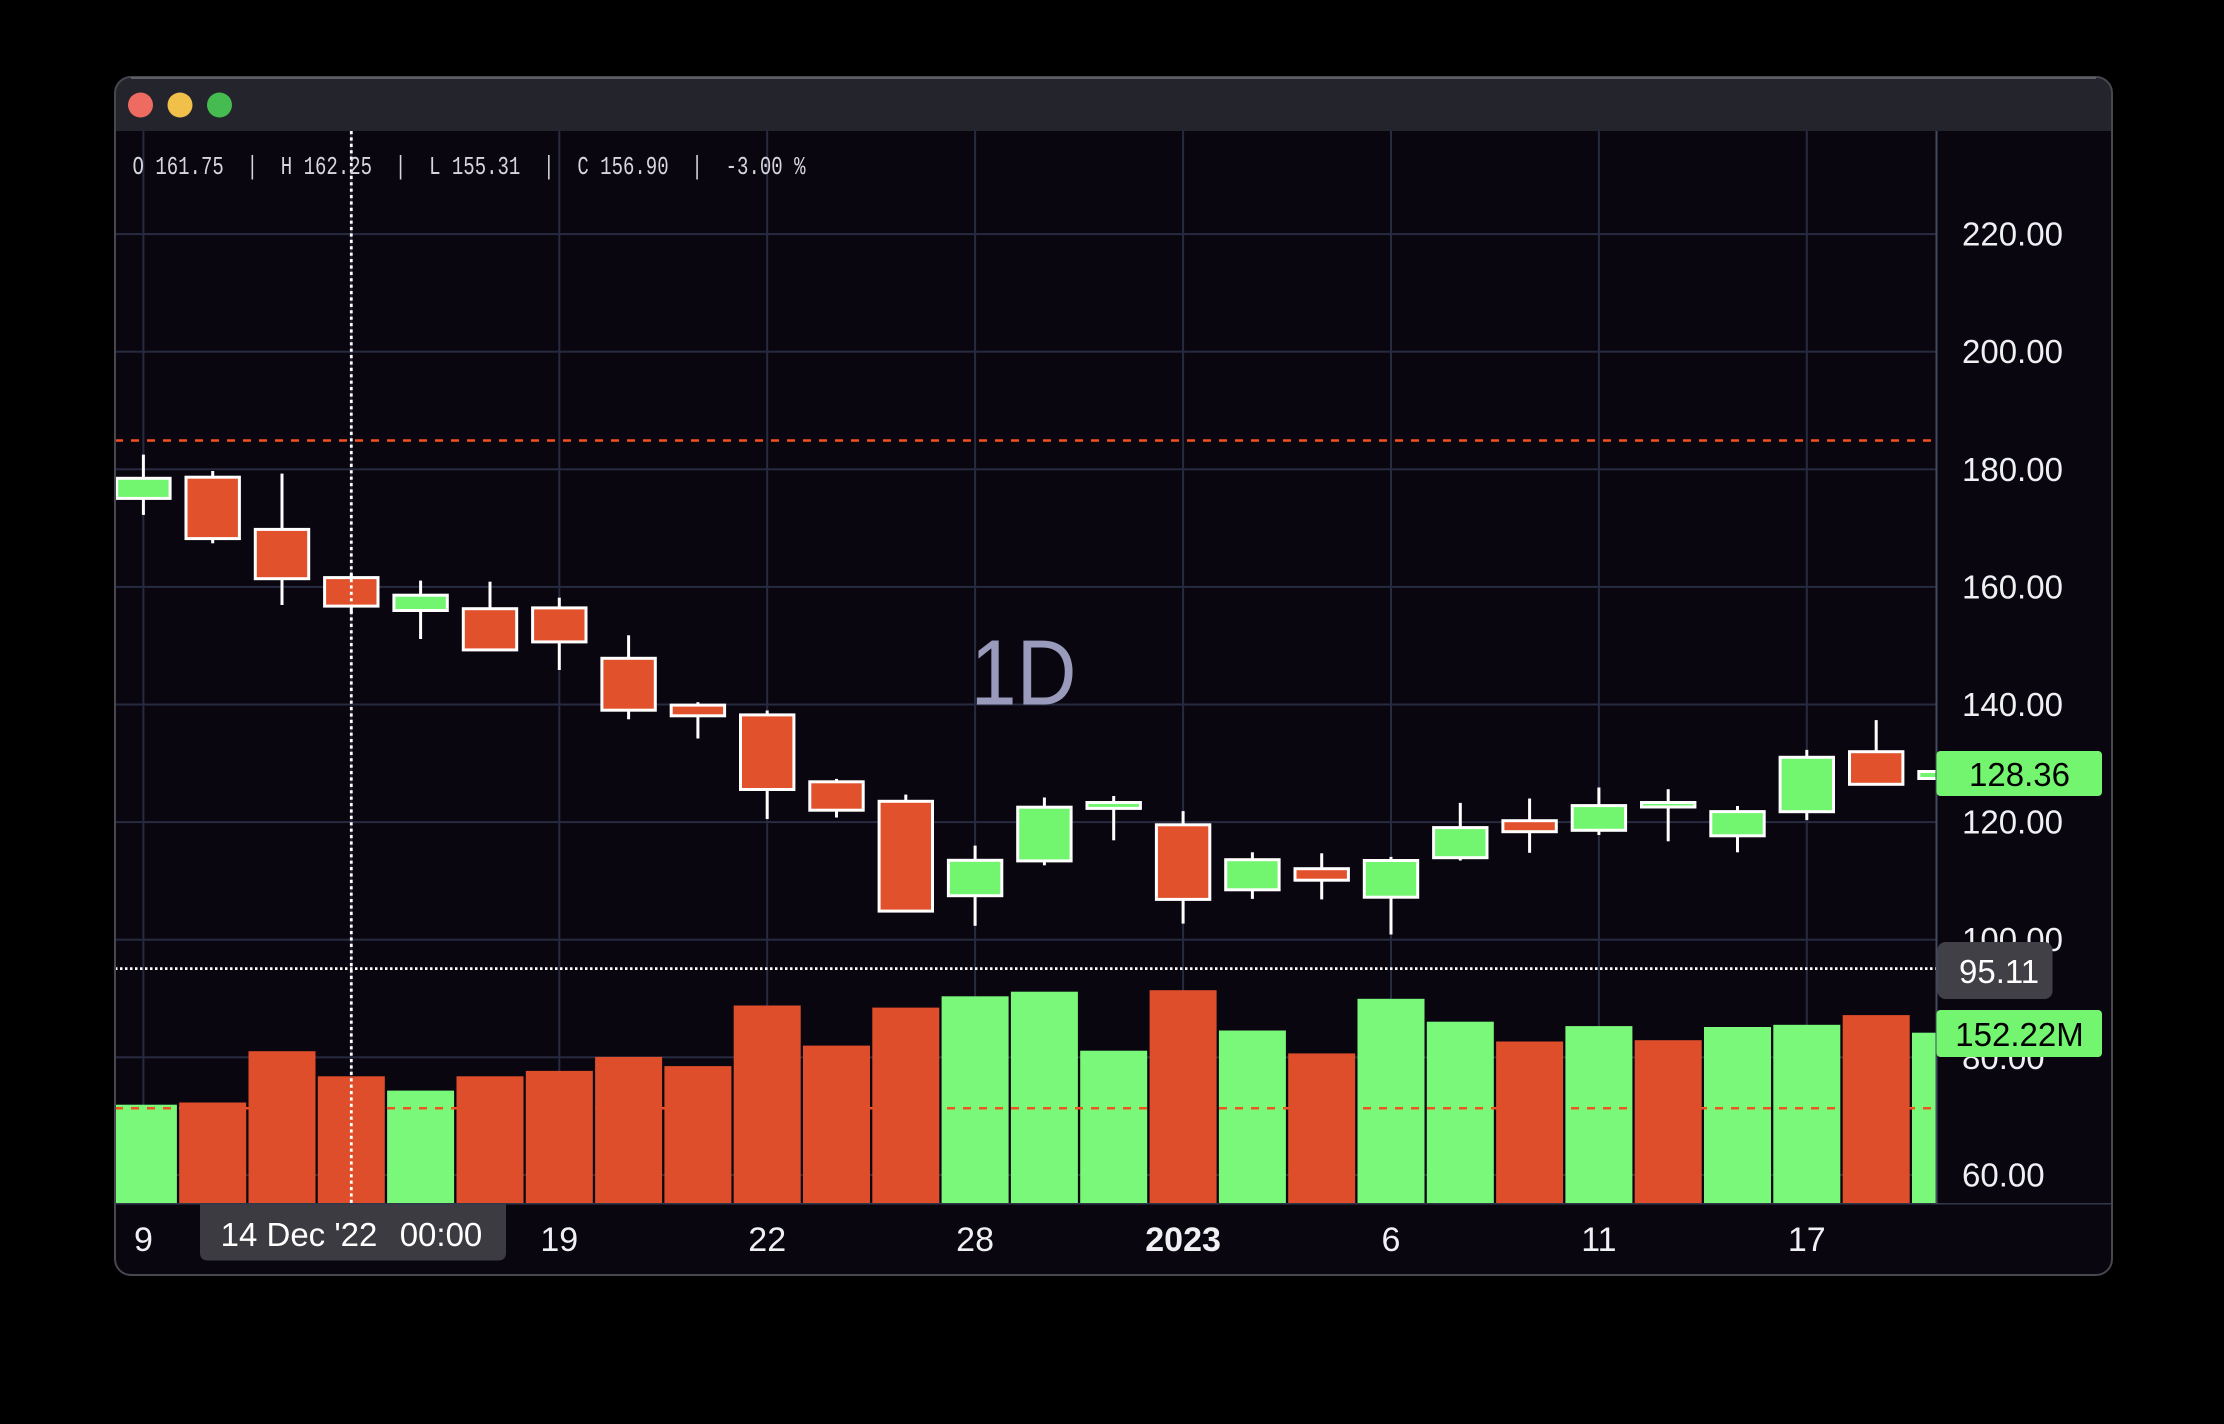  What do you see at coordinates (2019, 1034) in the screenshot?
I see `svg-text: 152.22M` at bounding box center [2019, 1034].